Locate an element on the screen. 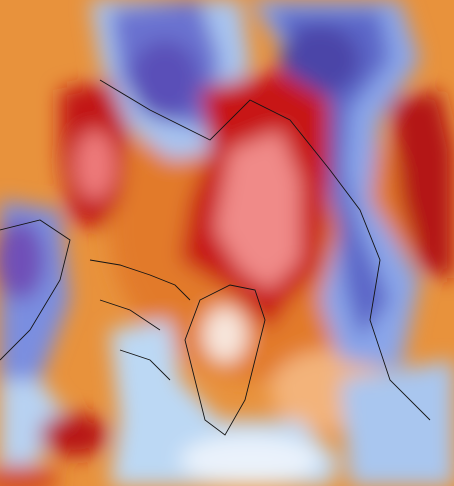 The width and height of the screenshot is (454, 486). warm-area is located at coordinates (30, 475).